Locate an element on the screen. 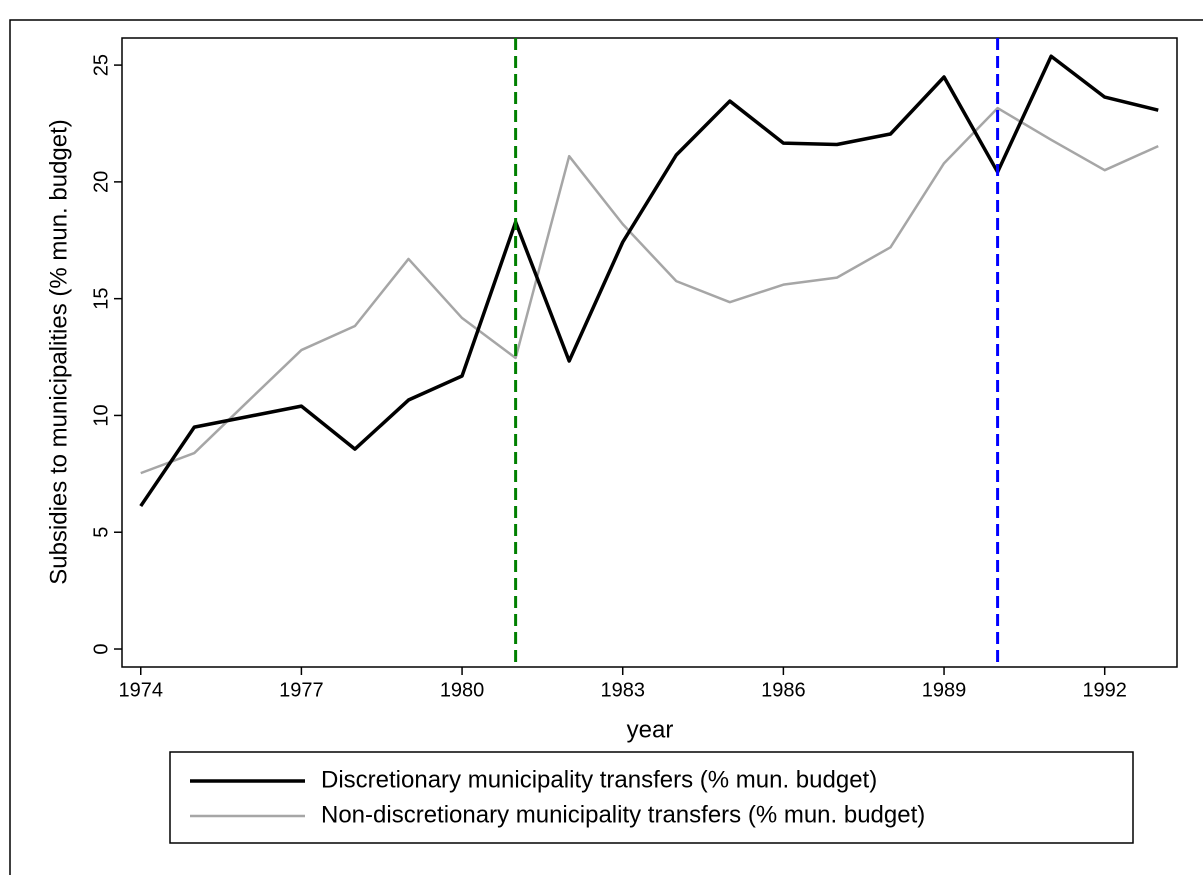 This screenshot has width=1203, height=875. y-tick-label: 10 is located at coordinates (101, 415).